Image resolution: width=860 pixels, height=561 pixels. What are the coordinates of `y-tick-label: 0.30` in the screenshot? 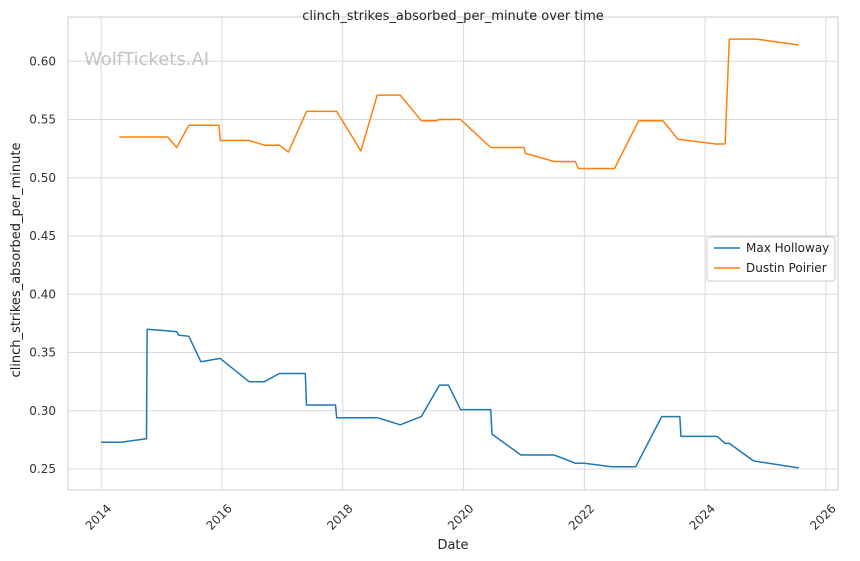 It's located at (42, 411).